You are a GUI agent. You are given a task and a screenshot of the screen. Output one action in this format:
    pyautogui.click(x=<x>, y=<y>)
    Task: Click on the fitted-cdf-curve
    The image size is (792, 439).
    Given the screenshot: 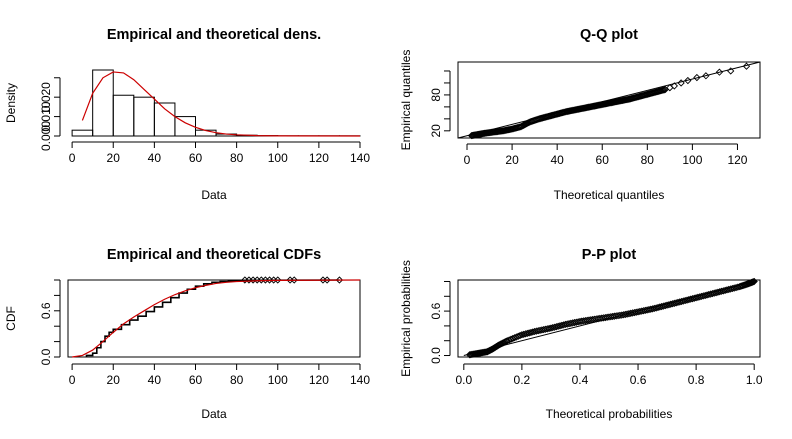 What is the action you would take?
    pyautogui.click(x=216, y=318)
    